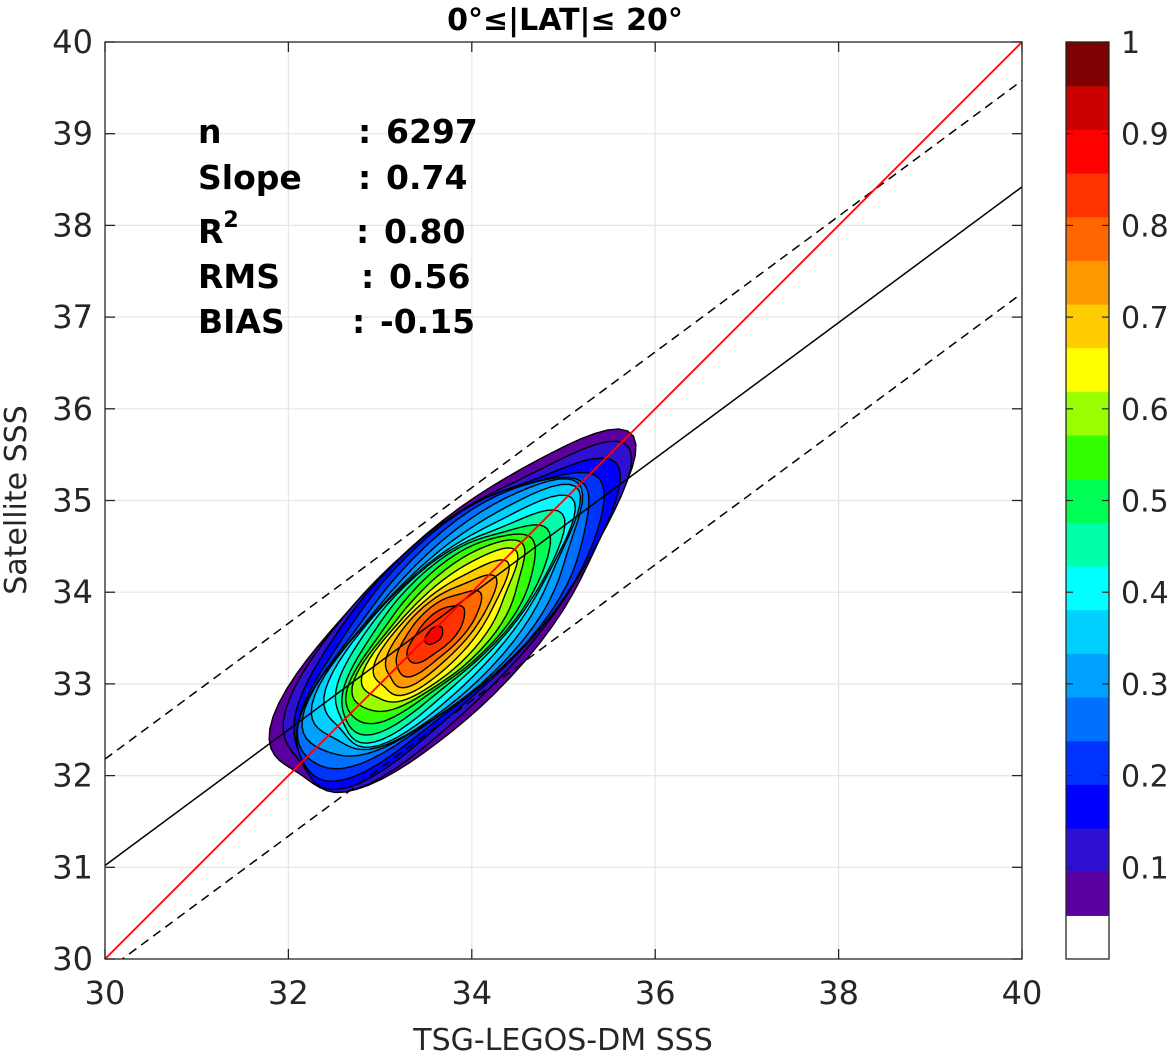 This screenshot has width=1172, height=1055. What do you see at coordinates (429, 276) in the screenshot?
I see `stat-rms-value: 0.56` at bounding box center [429, 276].